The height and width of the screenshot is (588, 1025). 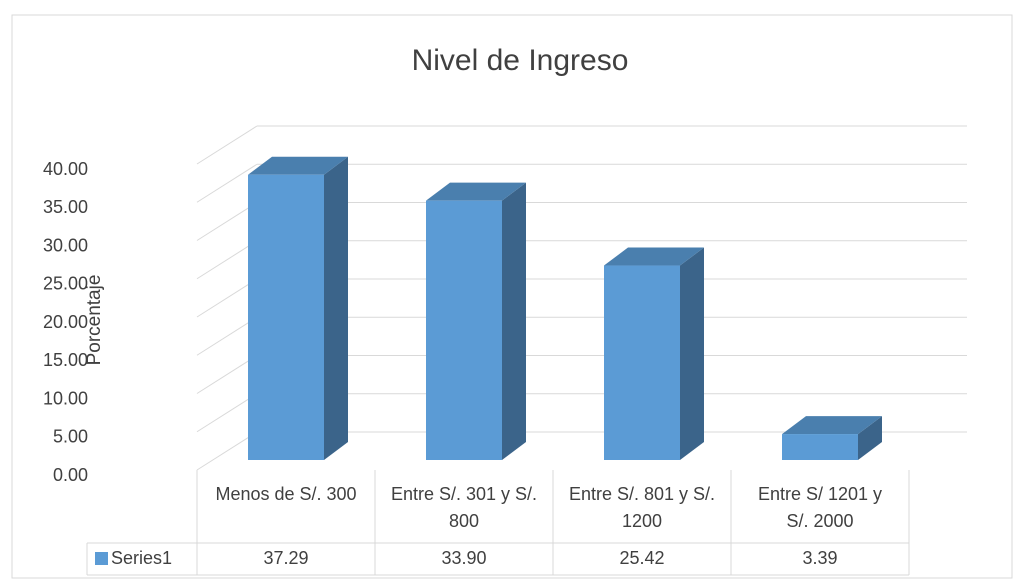 What do you see at coordinates (65, 245) in the screenshot?
I see `y-tick-label: 30.00` at bounding box center [65, 245].